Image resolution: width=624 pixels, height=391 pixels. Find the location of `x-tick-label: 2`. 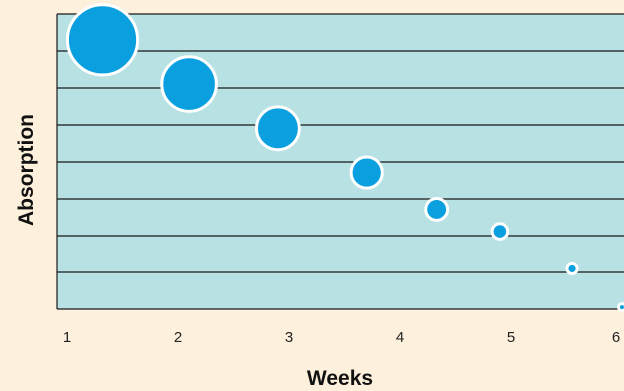

x-tick-label: 2 is located at coordinates (178, 337).